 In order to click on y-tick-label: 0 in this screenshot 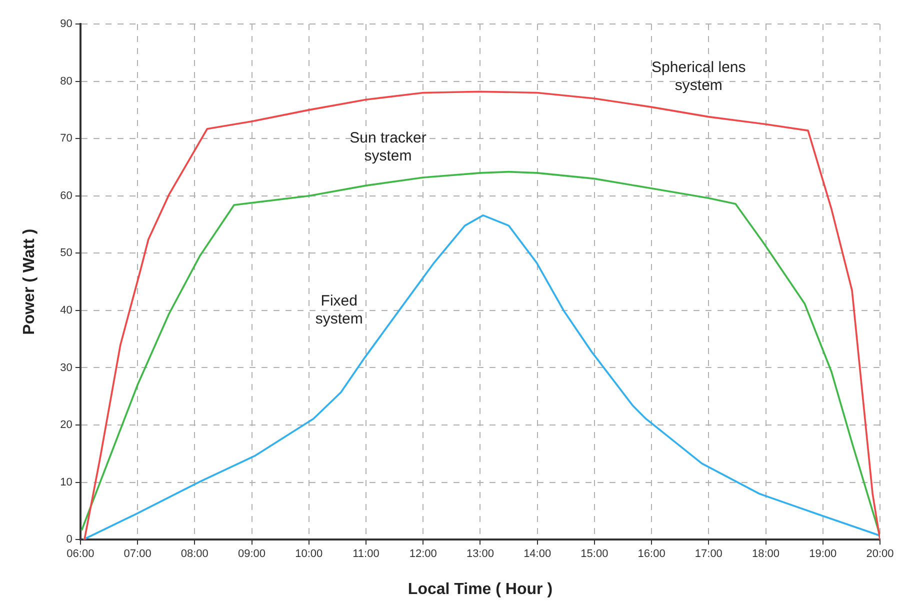, I will do `click(69, 540)`.